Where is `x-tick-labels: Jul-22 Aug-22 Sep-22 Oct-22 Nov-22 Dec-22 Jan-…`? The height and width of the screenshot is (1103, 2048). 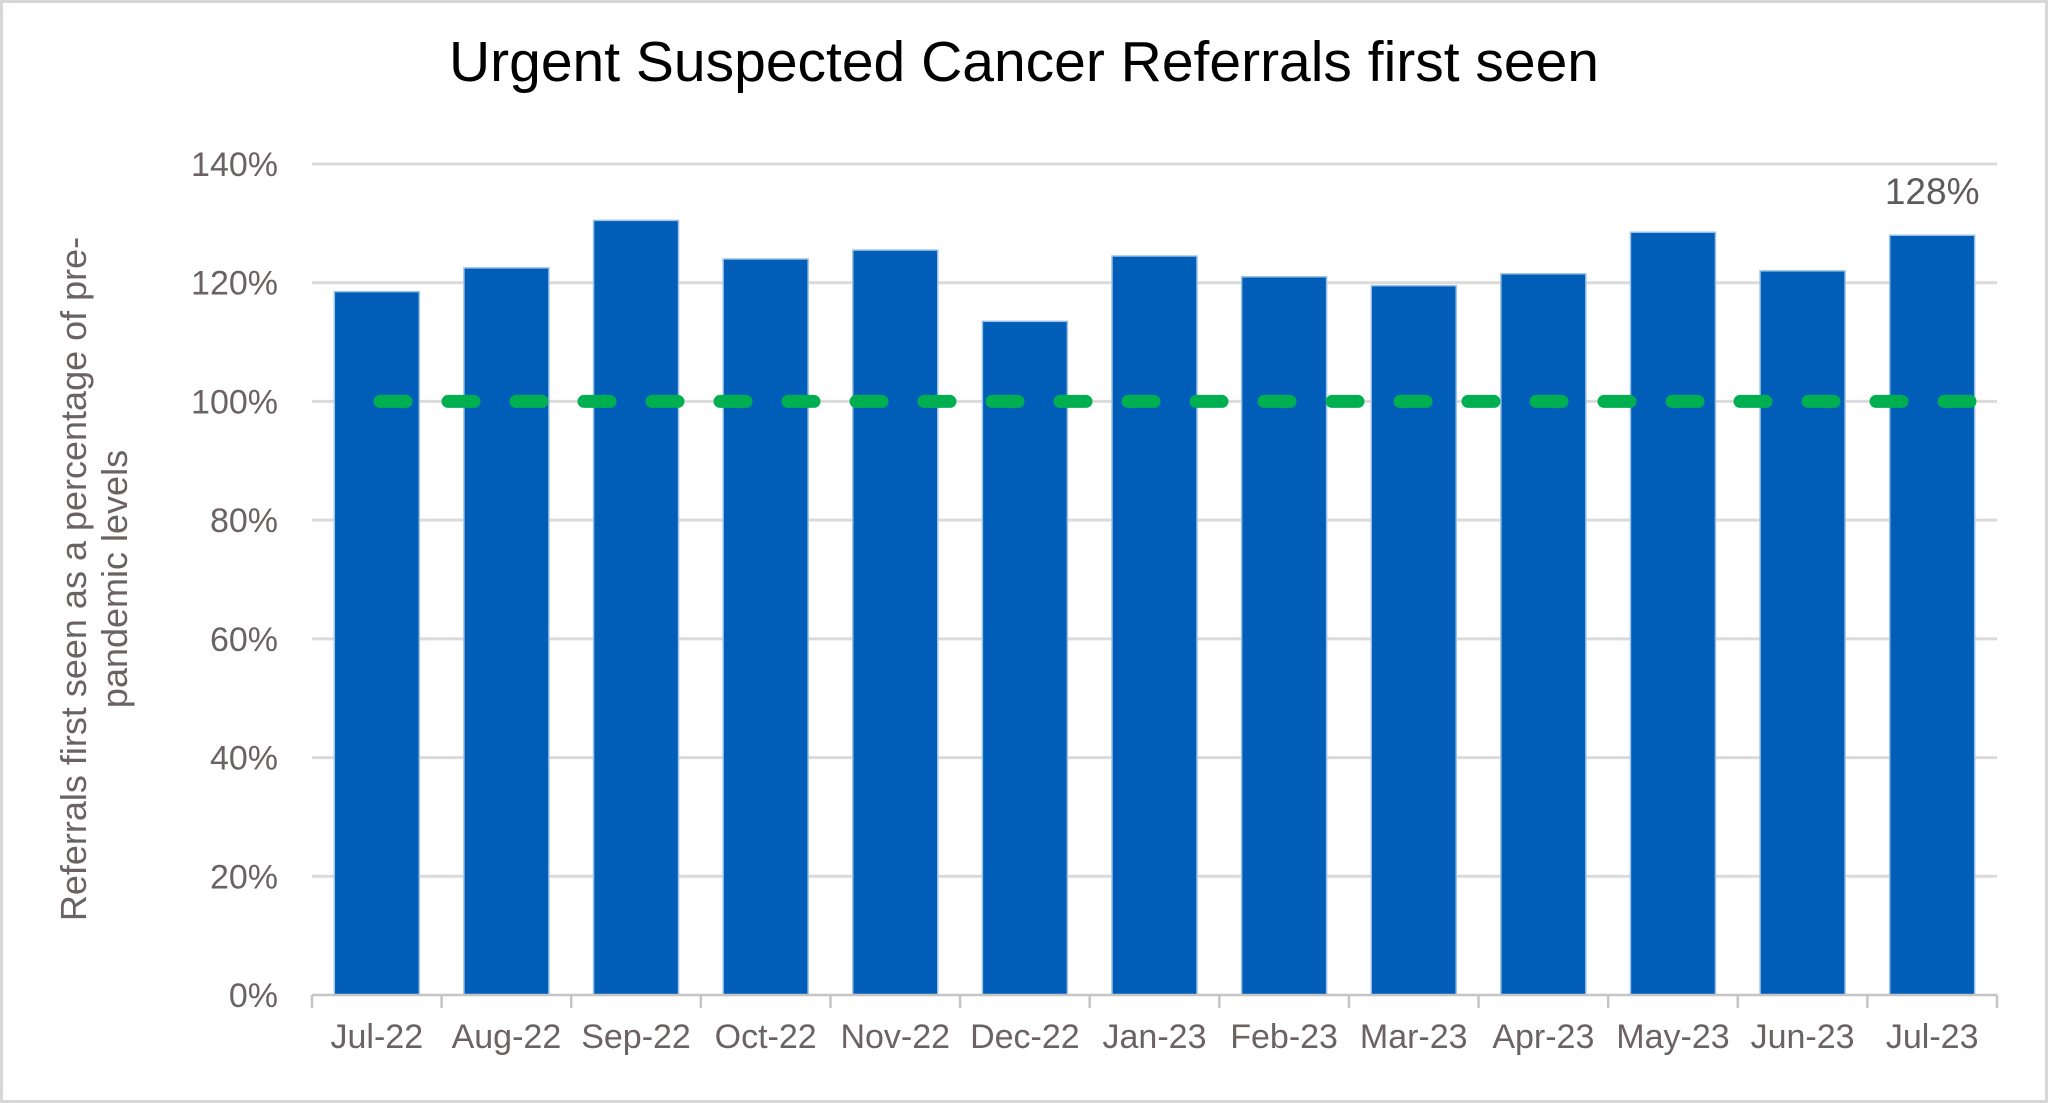
x-tick-labels: Jul-22 Aug-22 Sep-22 Oct-22 Nov-22 Dec-22 Jan-… is located at coordinates (1155, 1037).